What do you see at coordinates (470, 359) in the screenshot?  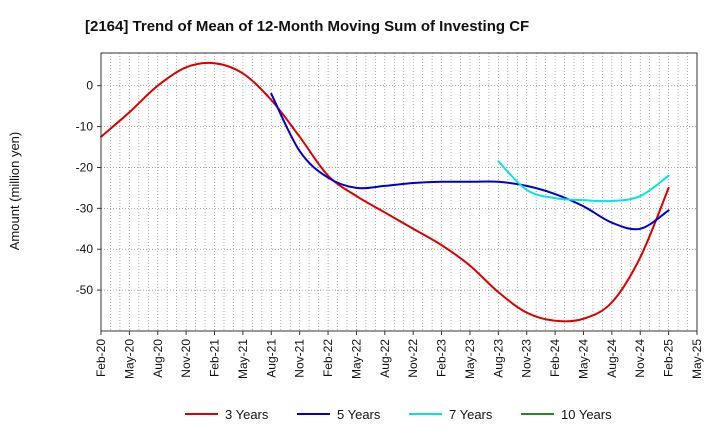 I see `x-tick-label: May-23` at bounding box center [470, 359].